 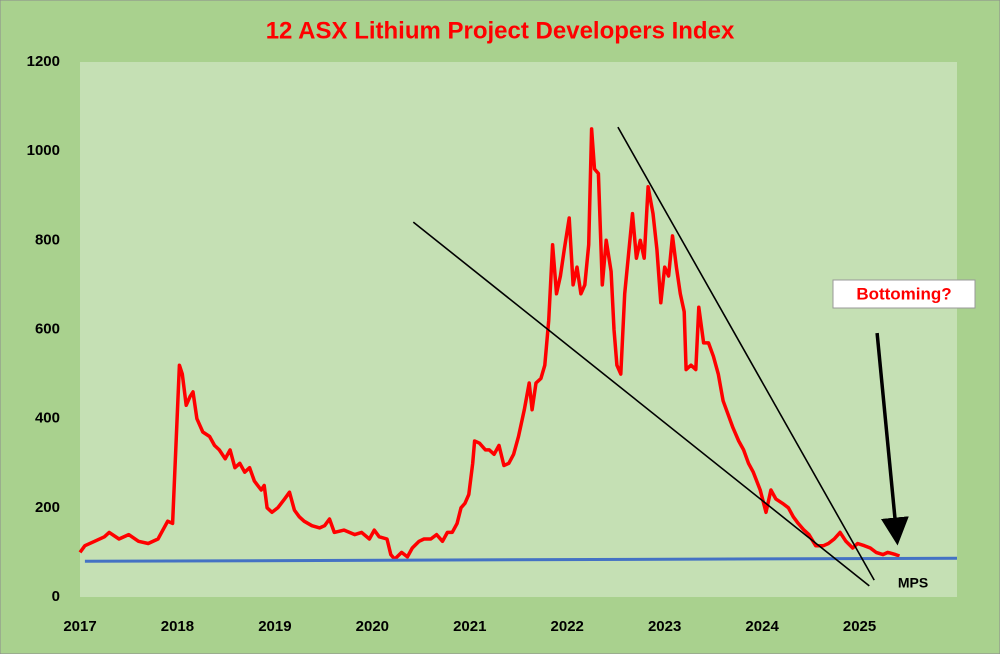 I want to click on y-tick-label: 400, so click(x=47, y=418).